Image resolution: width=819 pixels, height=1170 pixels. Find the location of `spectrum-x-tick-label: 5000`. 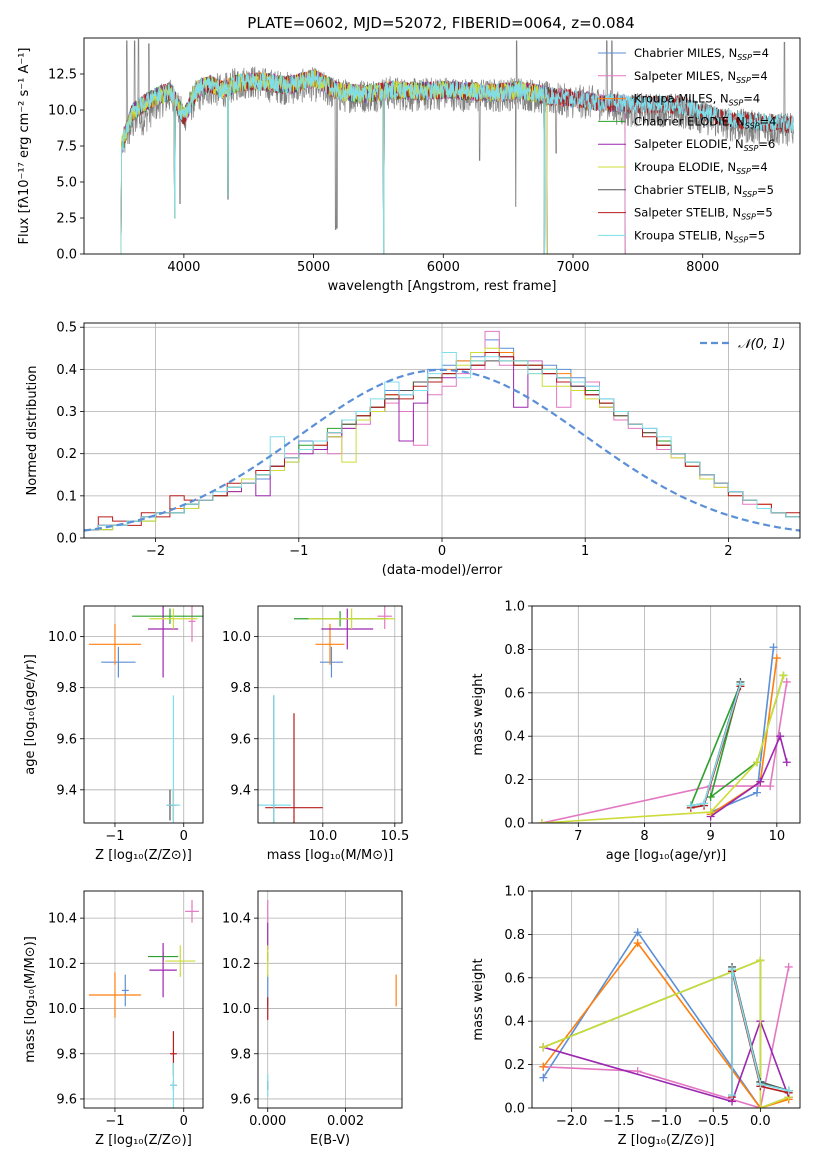

spectrum-x-tick-label: 5000 is located at coordinates (313, 267).